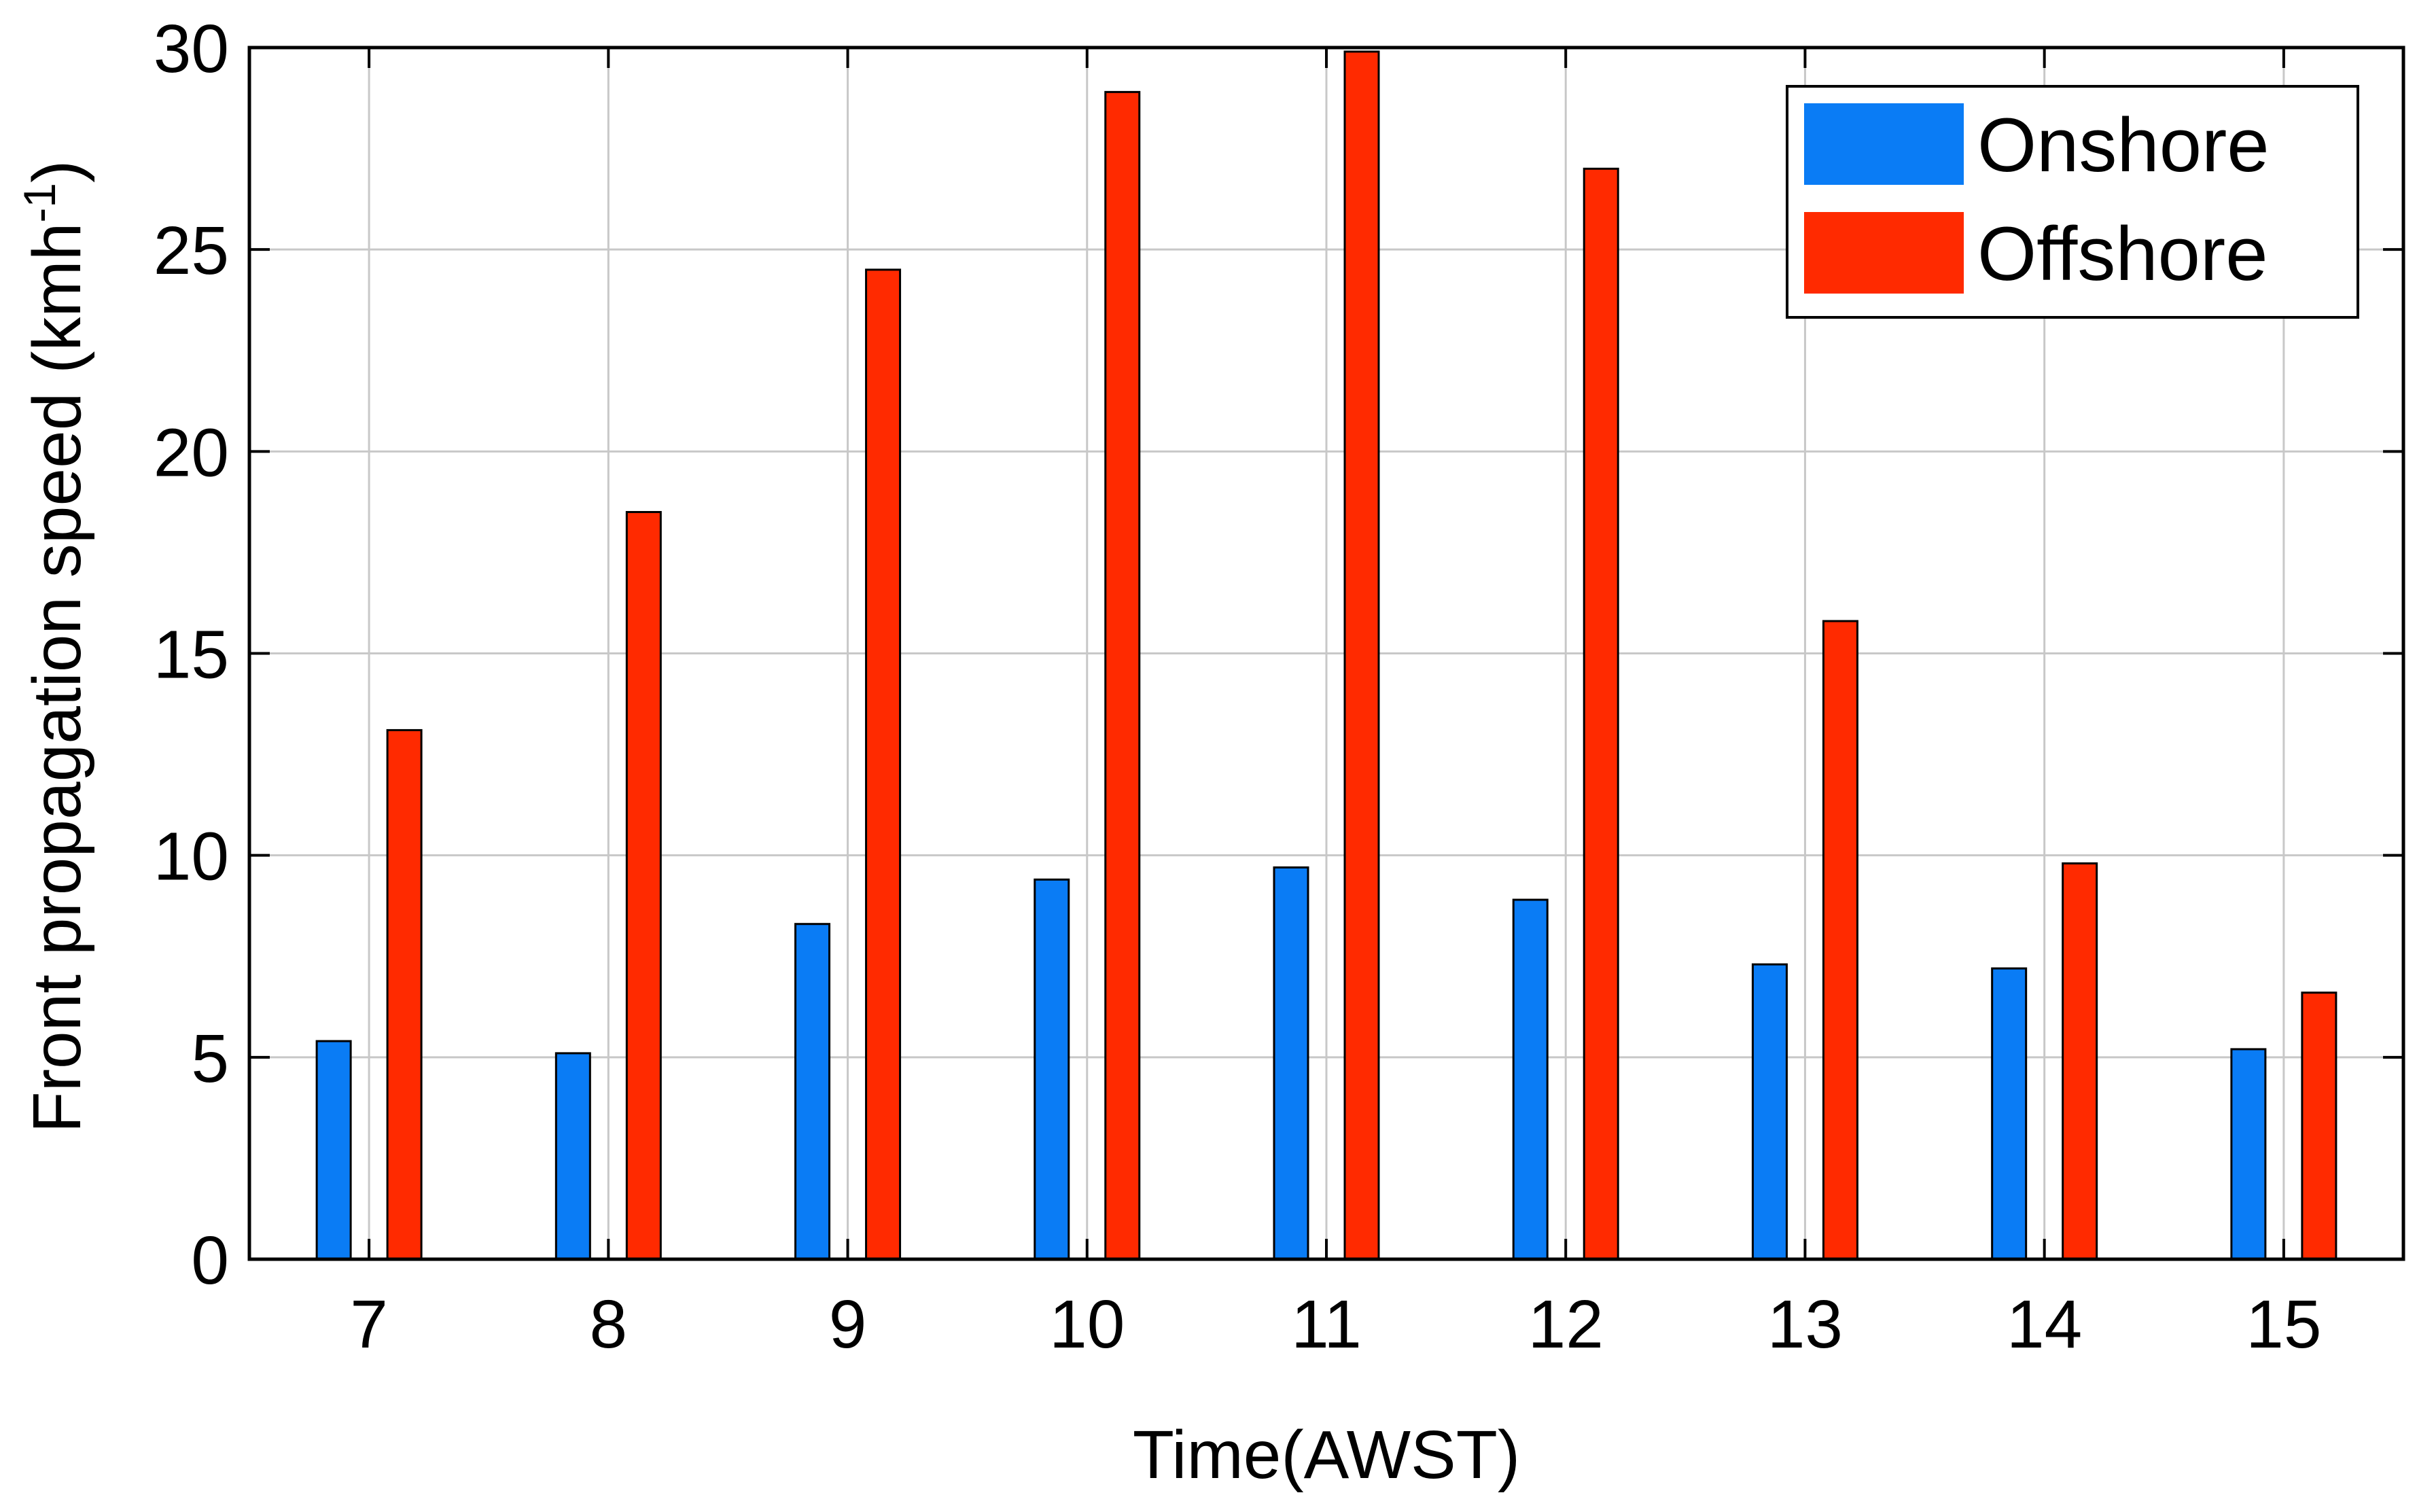 The image size is (2417, 1512). What do you see at coordinates (2122, 253) in the screenshot?
I see `legend-label-offshore: Offshore` at bounding box center [2122, 253].